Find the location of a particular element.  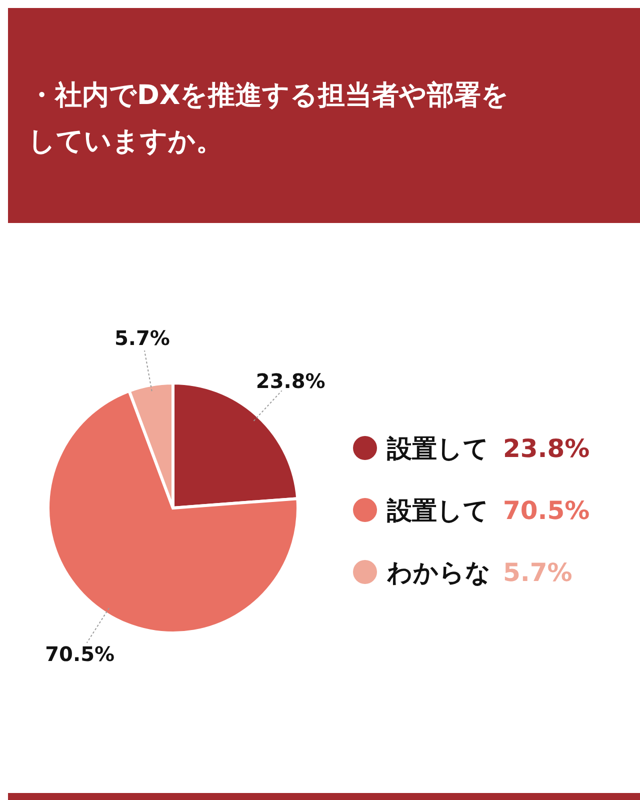

legend-label: わからな is located at coordinates (438, 572).